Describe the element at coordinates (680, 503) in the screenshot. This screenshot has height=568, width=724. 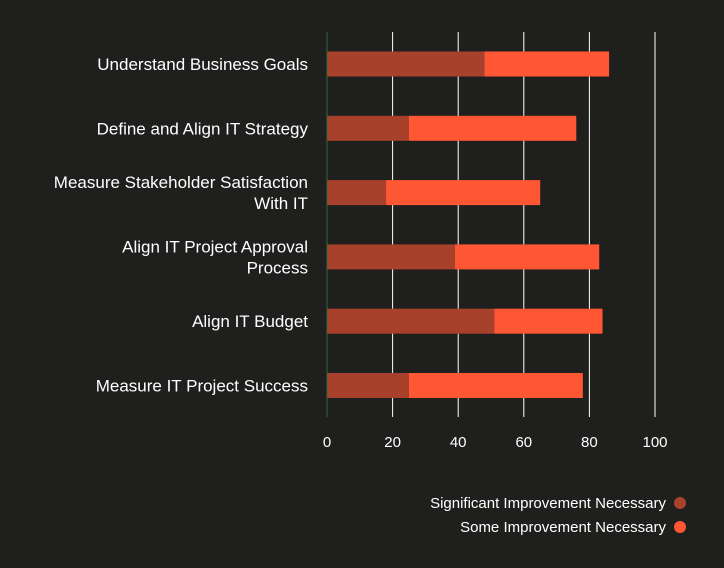
I see `legend-dot-significant` at that location.